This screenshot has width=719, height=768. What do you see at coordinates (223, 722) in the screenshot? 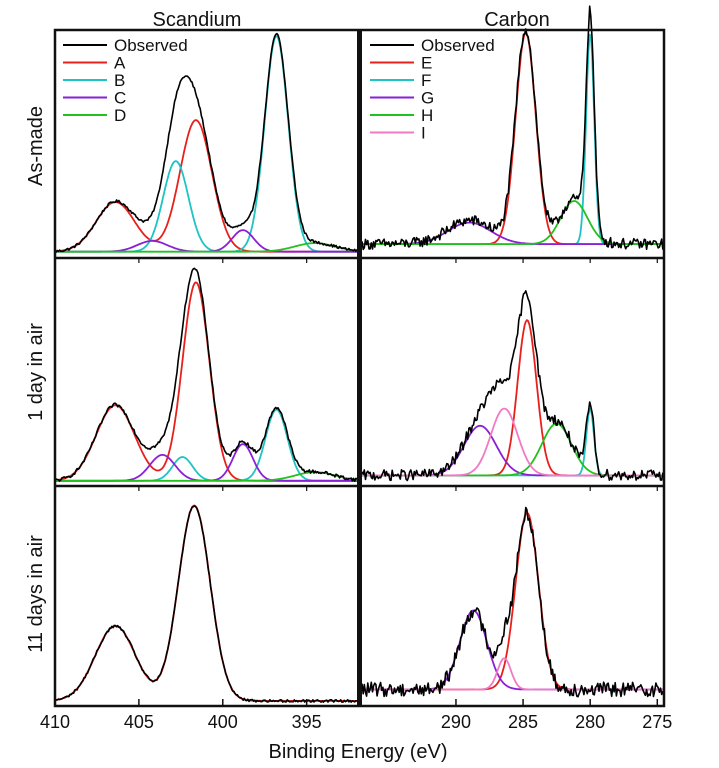
I see `x-tick-label-0-2: 400` at bounding box center [223, 722].